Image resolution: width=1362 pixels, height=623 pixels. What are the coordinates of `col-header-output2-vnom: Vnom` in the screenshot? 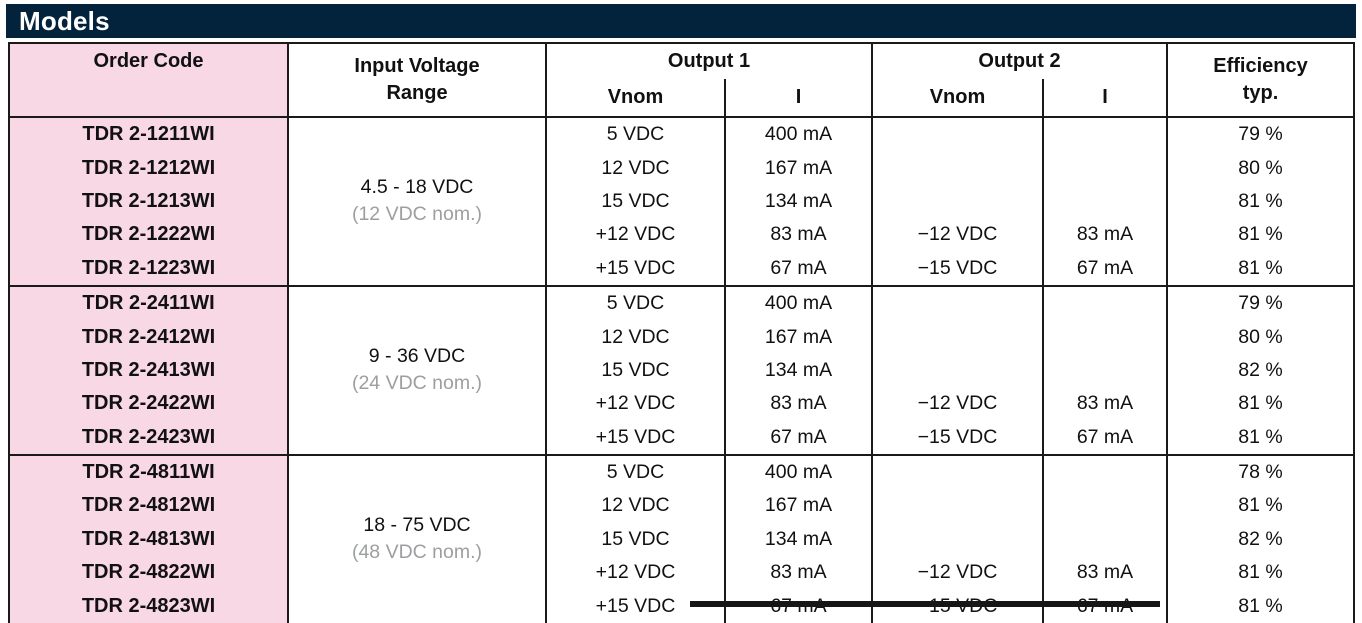 It's located at (958, 97).